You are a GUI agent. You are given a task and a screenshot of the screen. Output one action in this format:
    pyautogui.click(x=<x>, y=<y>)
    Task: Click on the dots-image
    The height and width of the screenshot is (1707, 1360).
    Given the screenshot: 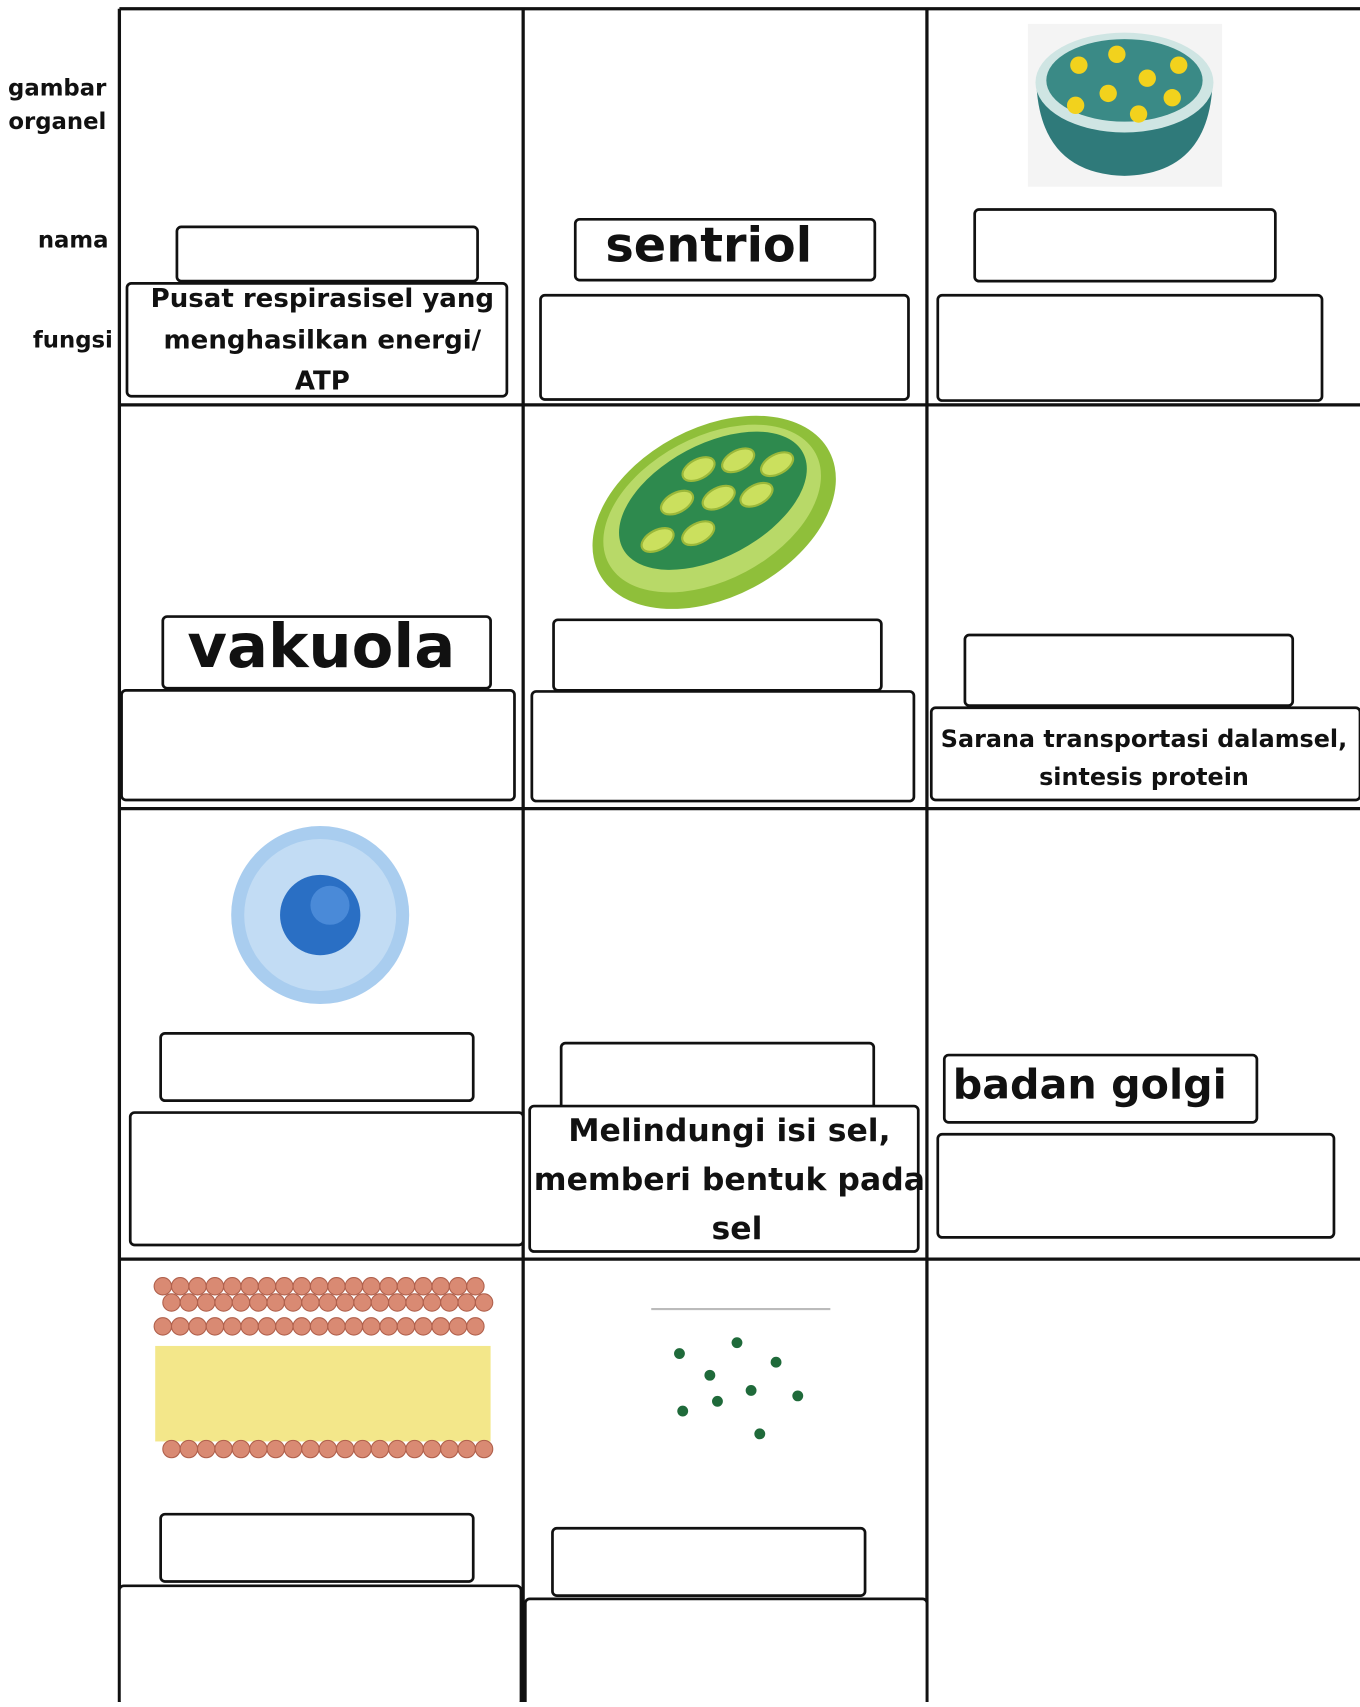 What is the action you would take?
    pyautogui.click(x=741, y=1373)
    